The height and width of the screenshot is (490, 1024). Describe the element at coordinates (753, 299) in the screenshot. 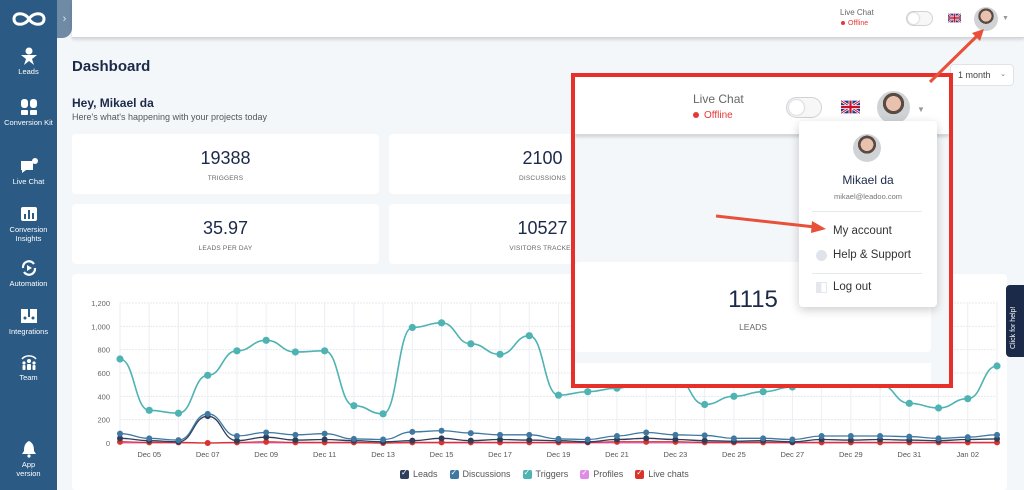

I see `stat-value: 1115` at that location.